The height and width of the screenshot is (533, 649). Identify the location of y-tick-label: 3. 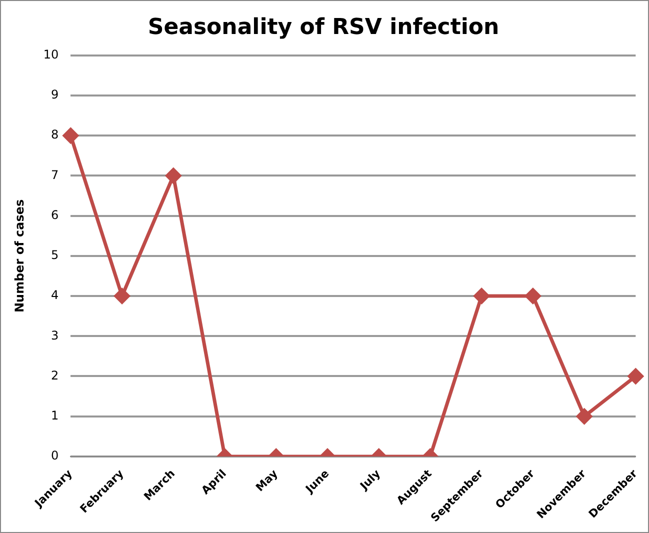
(55, 335).